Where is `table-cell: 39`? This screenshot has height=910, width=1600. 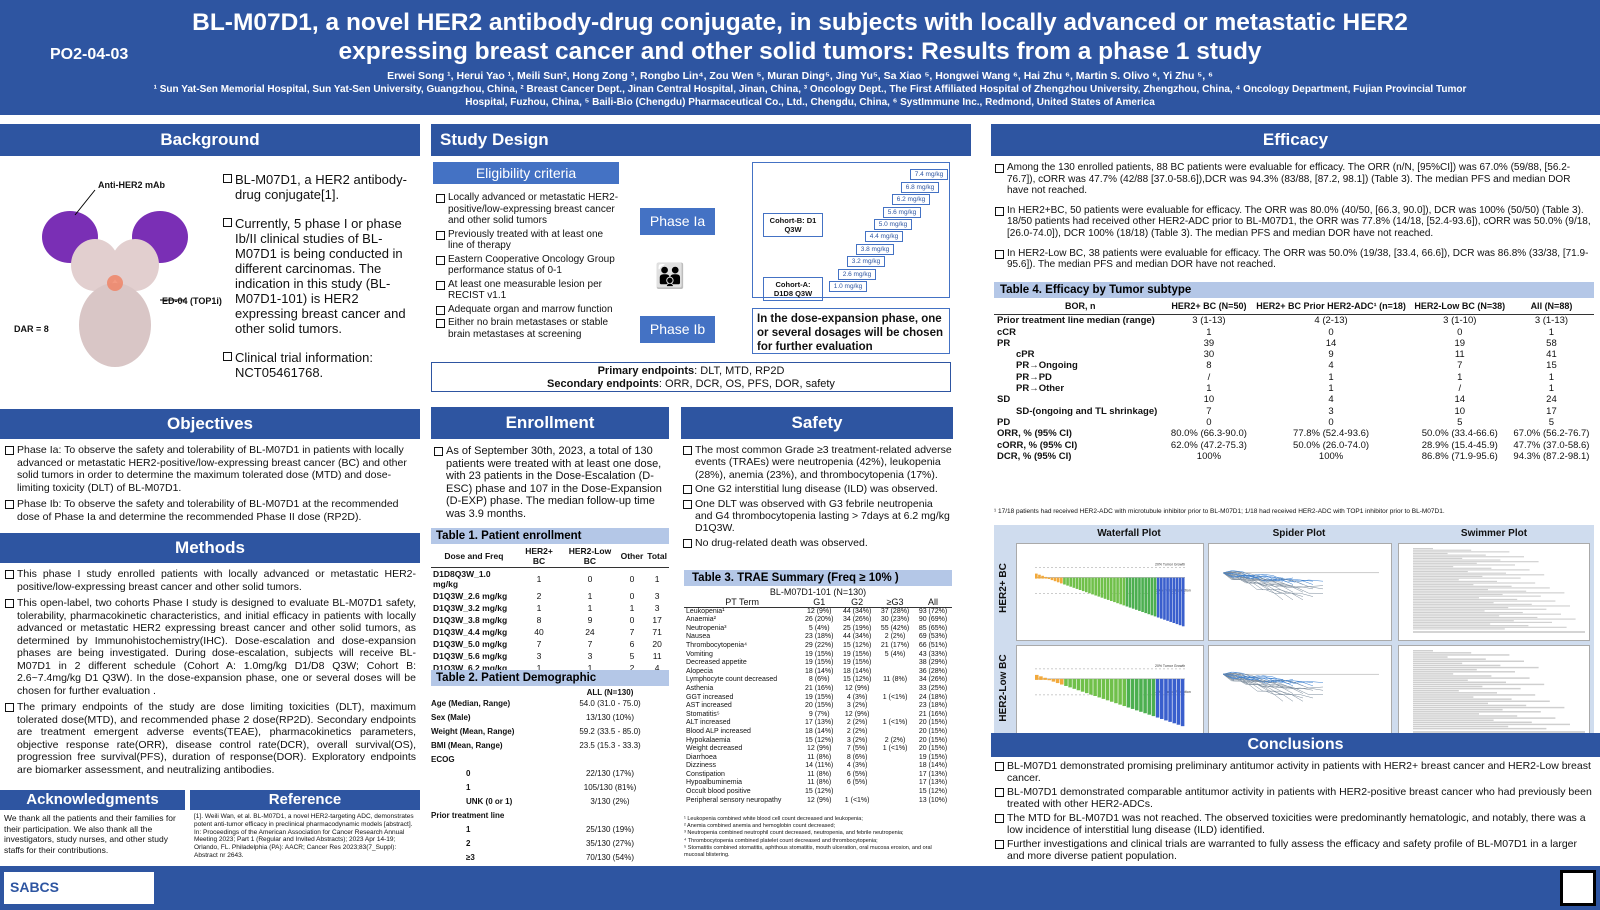
table-cell: 39 is located at coordinates (1209, 343).